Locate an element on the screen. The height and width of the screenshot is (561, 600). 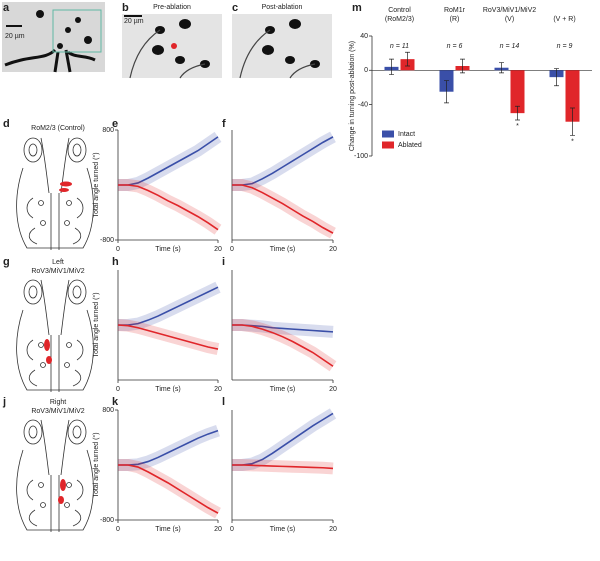
panel-label: h is located at coordinates (115, 262).